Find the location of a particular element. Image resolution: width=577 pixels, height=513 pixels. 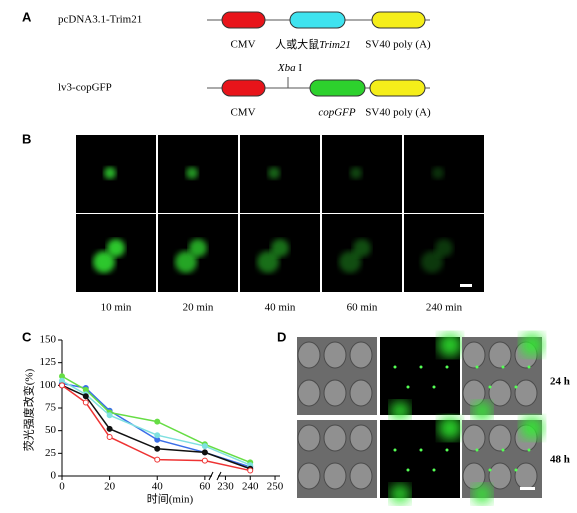

label-part: Xba is located at coordinates (286, 68).